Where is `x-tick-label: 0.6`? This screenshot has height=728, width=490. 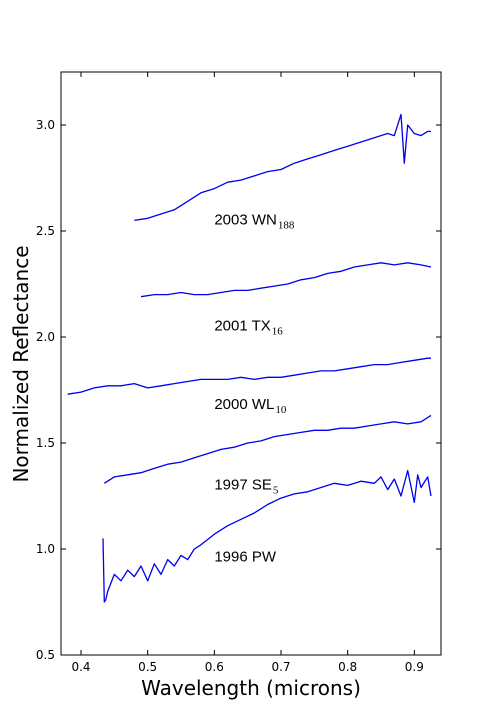 x-tick-label: 0.6 is located at coordinates (214, 667).